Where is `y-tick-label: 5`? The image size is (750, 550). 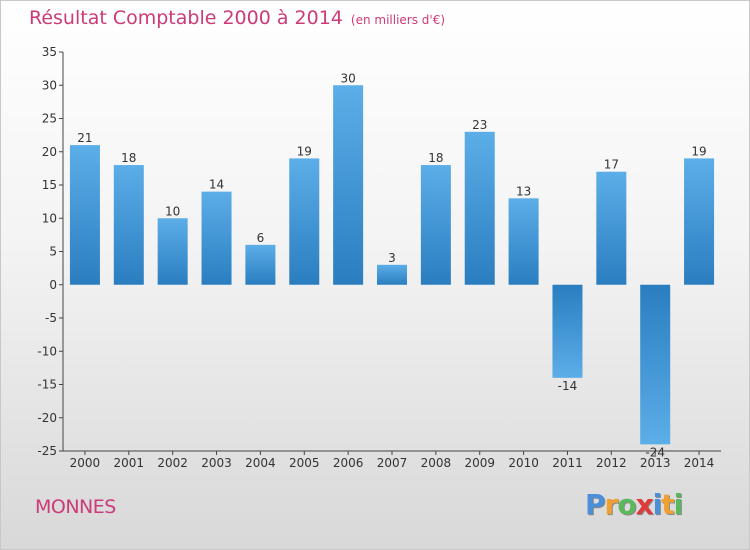
y-tick-label: 5 is located at coordinates (53, 252).